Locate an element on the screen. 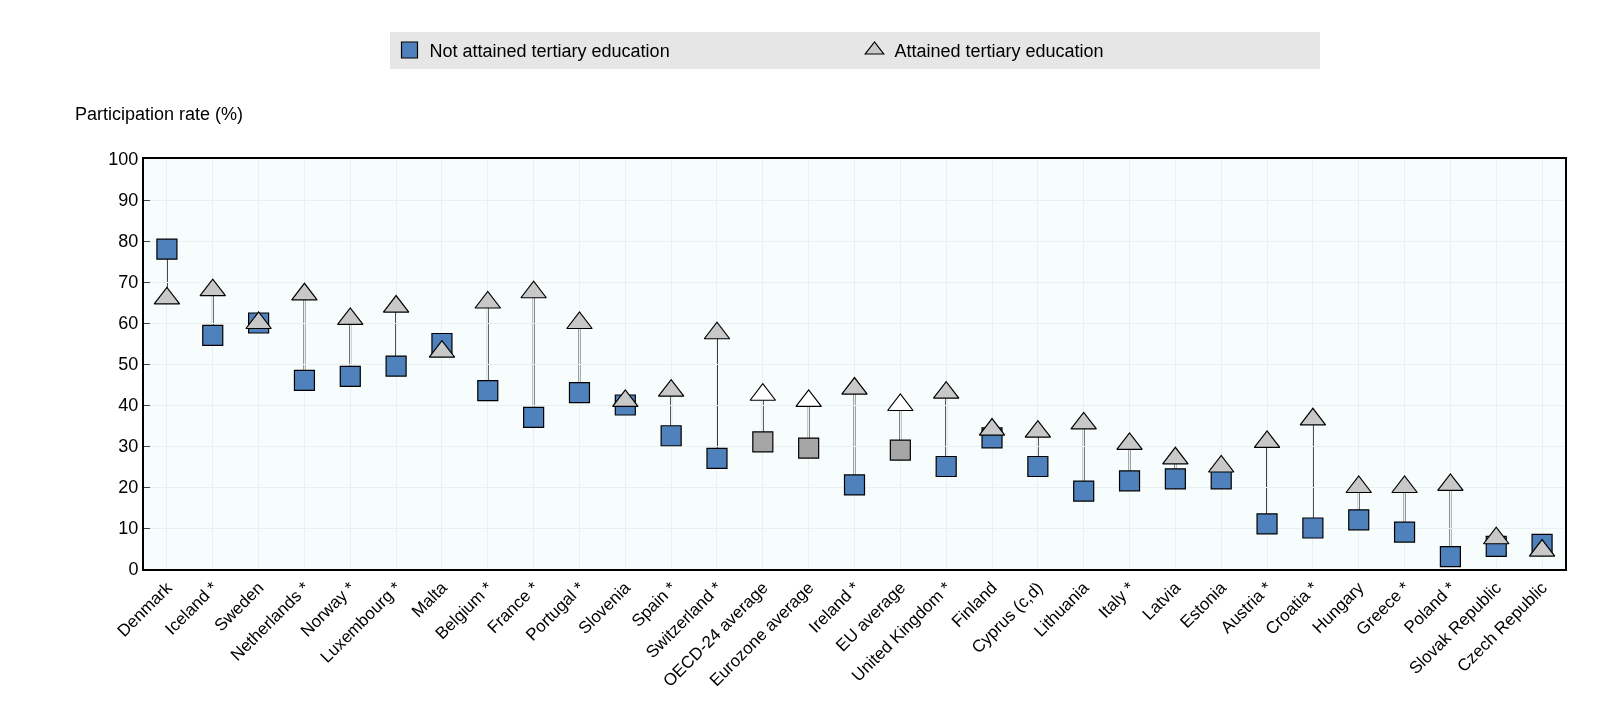 The height and width of the screenshot is (727, 1609). legend-label: Not attained tertiary education is located at coordinates (549, 51).